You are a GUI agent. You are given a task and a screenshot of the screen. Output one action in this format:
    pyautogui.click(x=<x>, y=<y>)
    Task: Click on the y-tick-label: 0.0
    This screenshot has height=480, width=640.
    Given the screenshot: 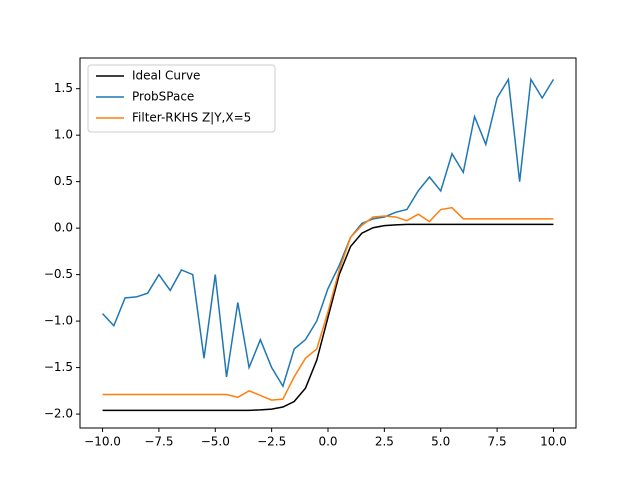 What is the action you would take?
    pyautogui.click(x=63, y=228)
    